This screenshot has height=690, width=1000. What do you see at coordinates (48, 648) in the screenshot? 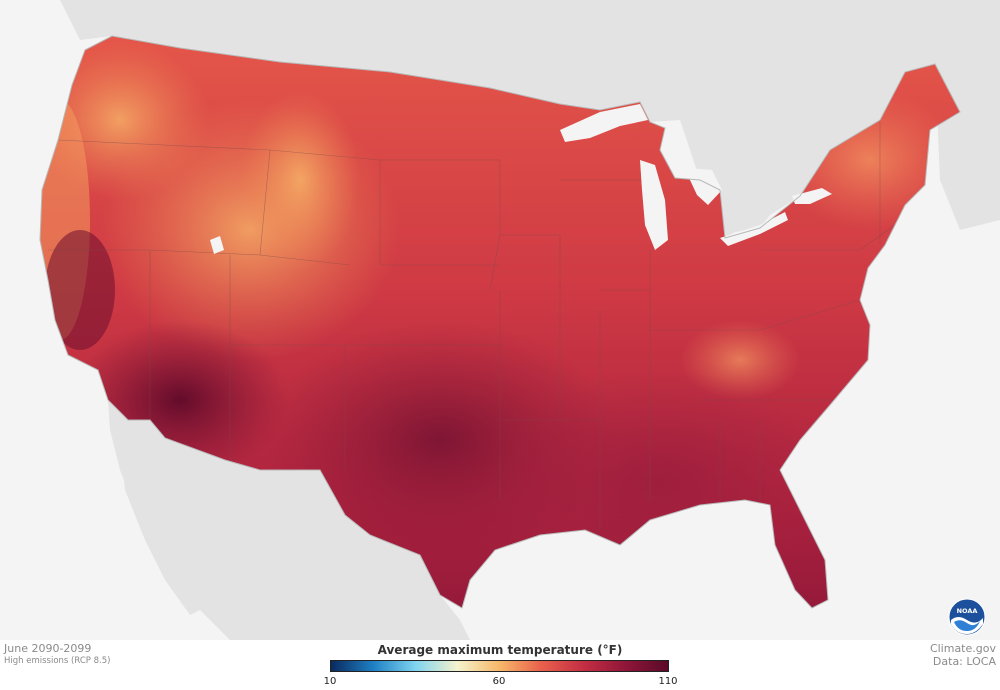
I see `period-label: June 2090-2099` at bounding box center [48, 648].